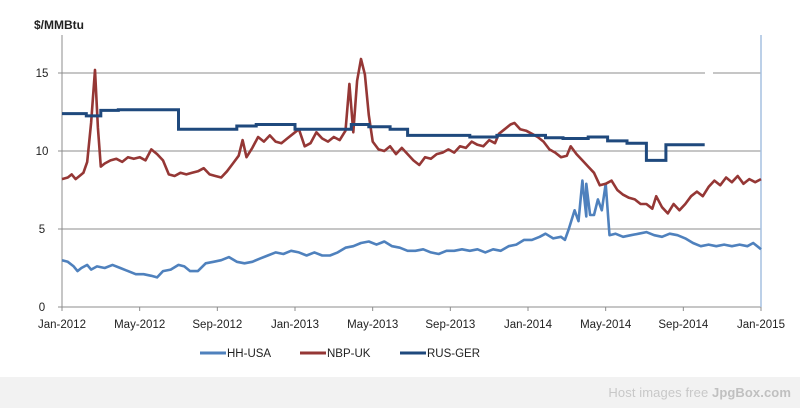 The image size is (800, 408). I want to click on legend: HH-USA NBP-UK RUS-GER, so click(340, 354).